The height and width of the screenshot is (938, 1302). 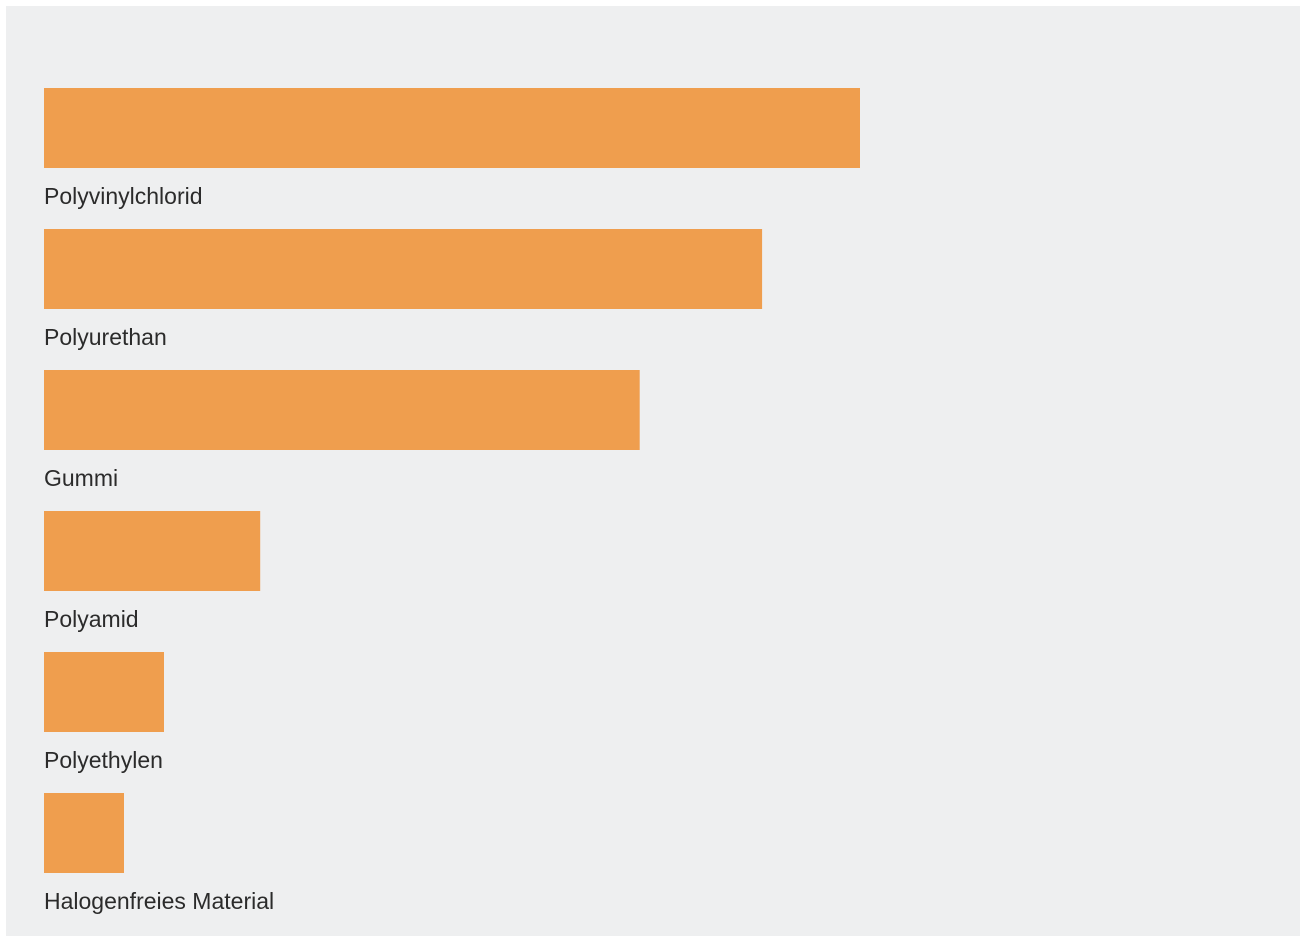 I want to click on bar-polyamid, so click(x=152, y=551).